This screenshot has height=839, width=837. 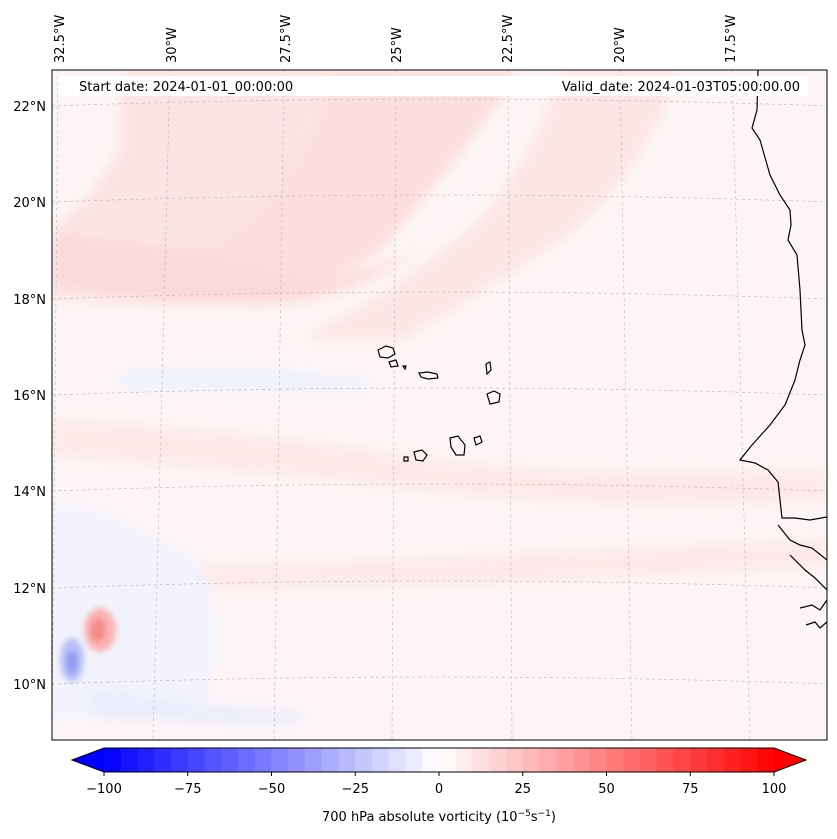 I want to click on lat-label: 14°N, so click(x=29, y=492).